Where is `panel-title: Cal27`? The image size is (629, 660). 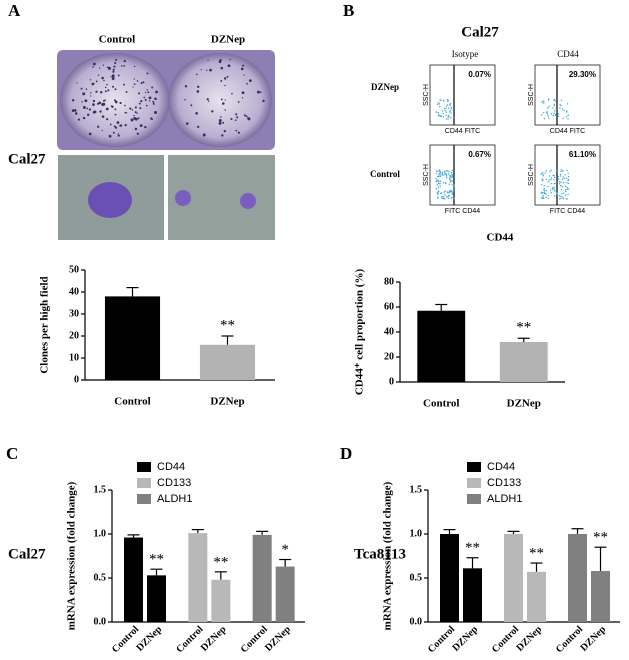
panel-title: Cal27 is located at coordinates (480, 32).